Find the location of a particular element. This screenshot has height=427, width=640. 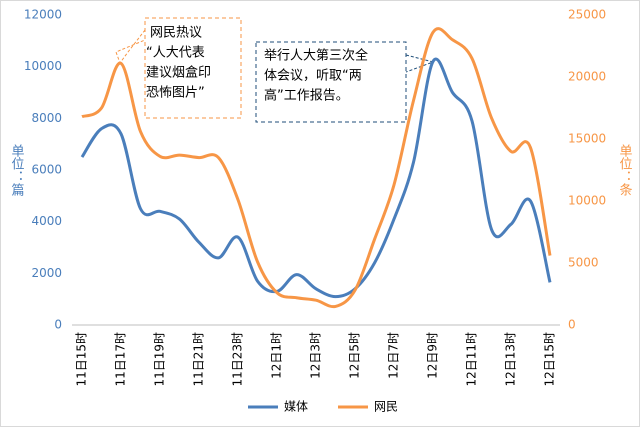

x-tick-label: 12日15时 is located at coordinates (550, 359).